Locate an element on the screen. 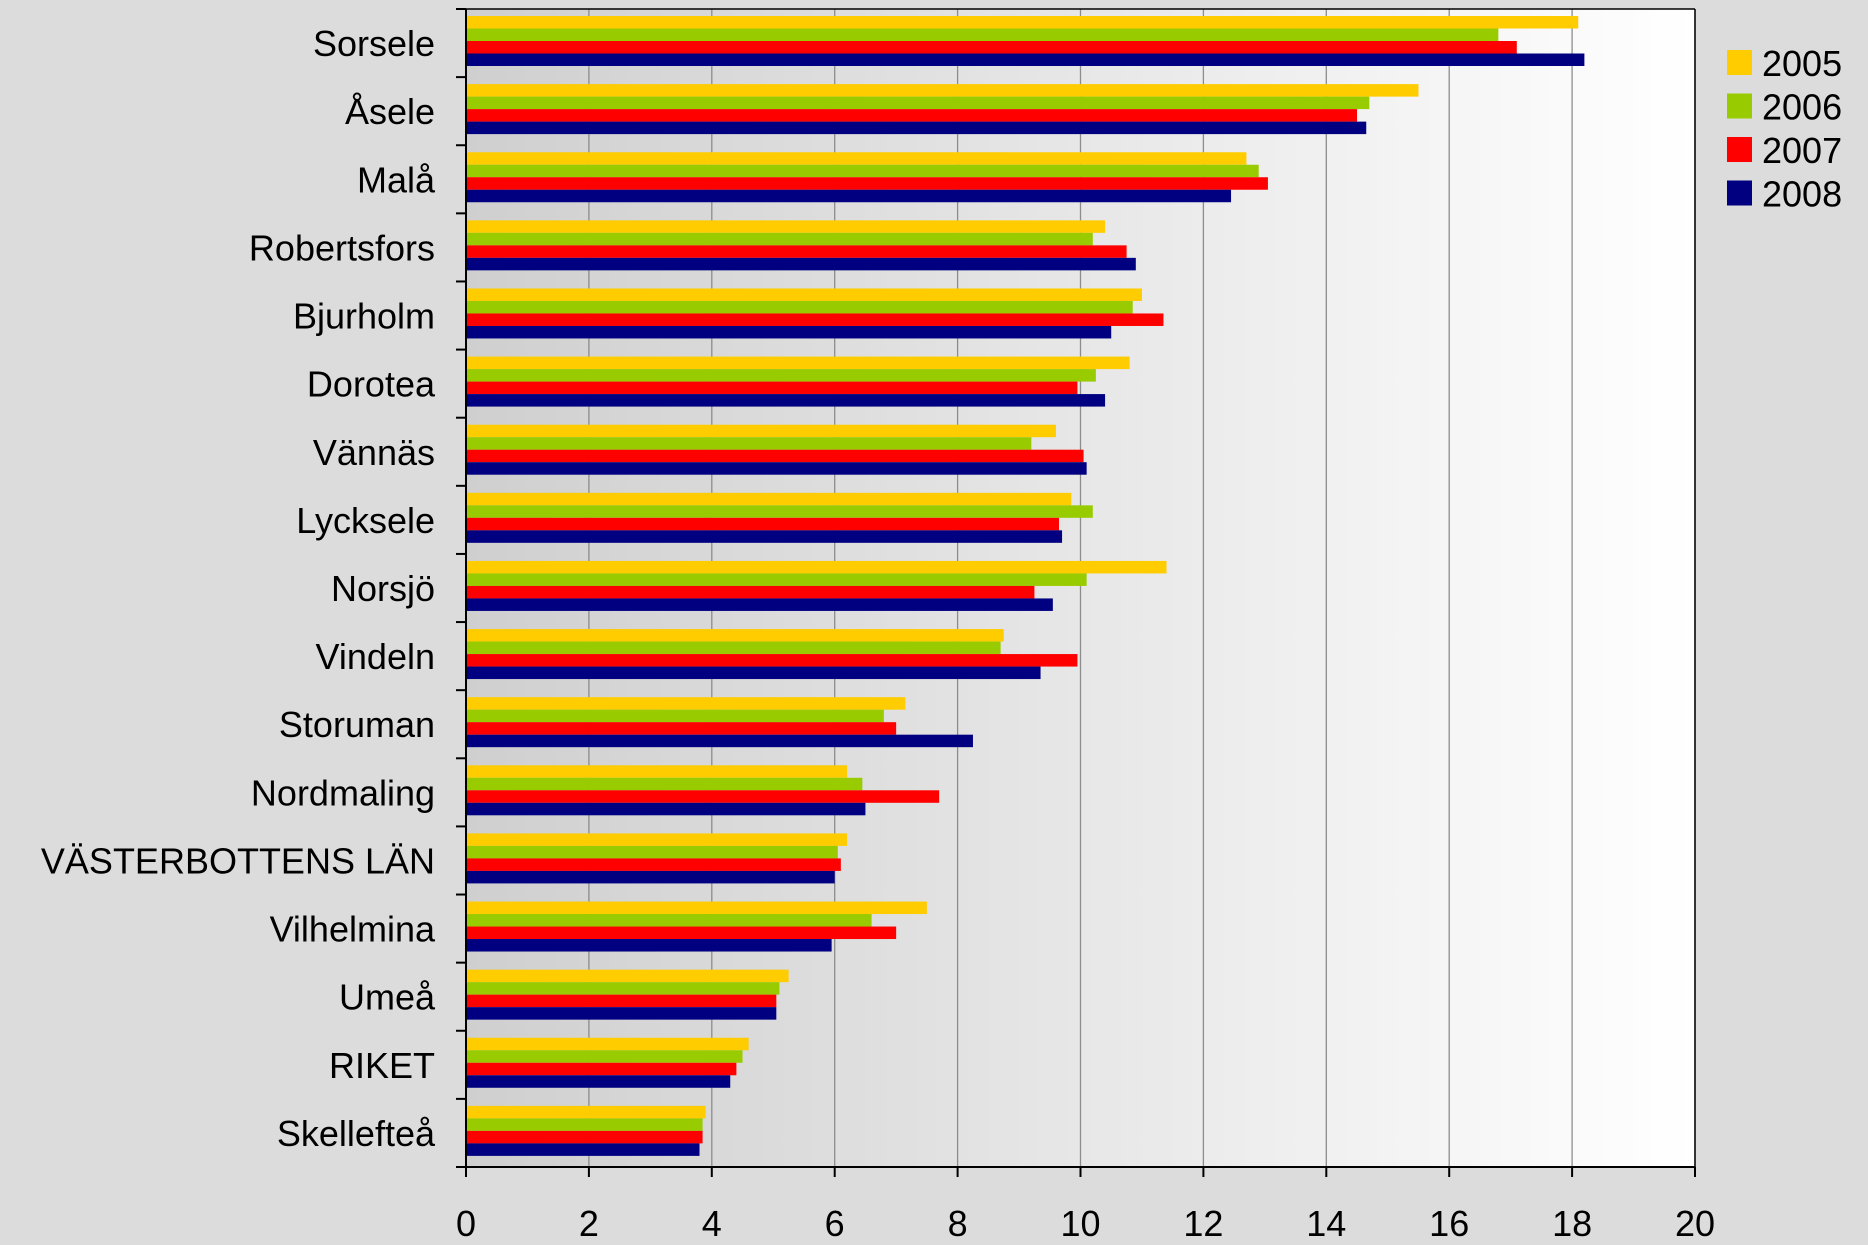 The image size is (1868, 1245). x-tick-label: 0 is located at coordinates (466, 1221).